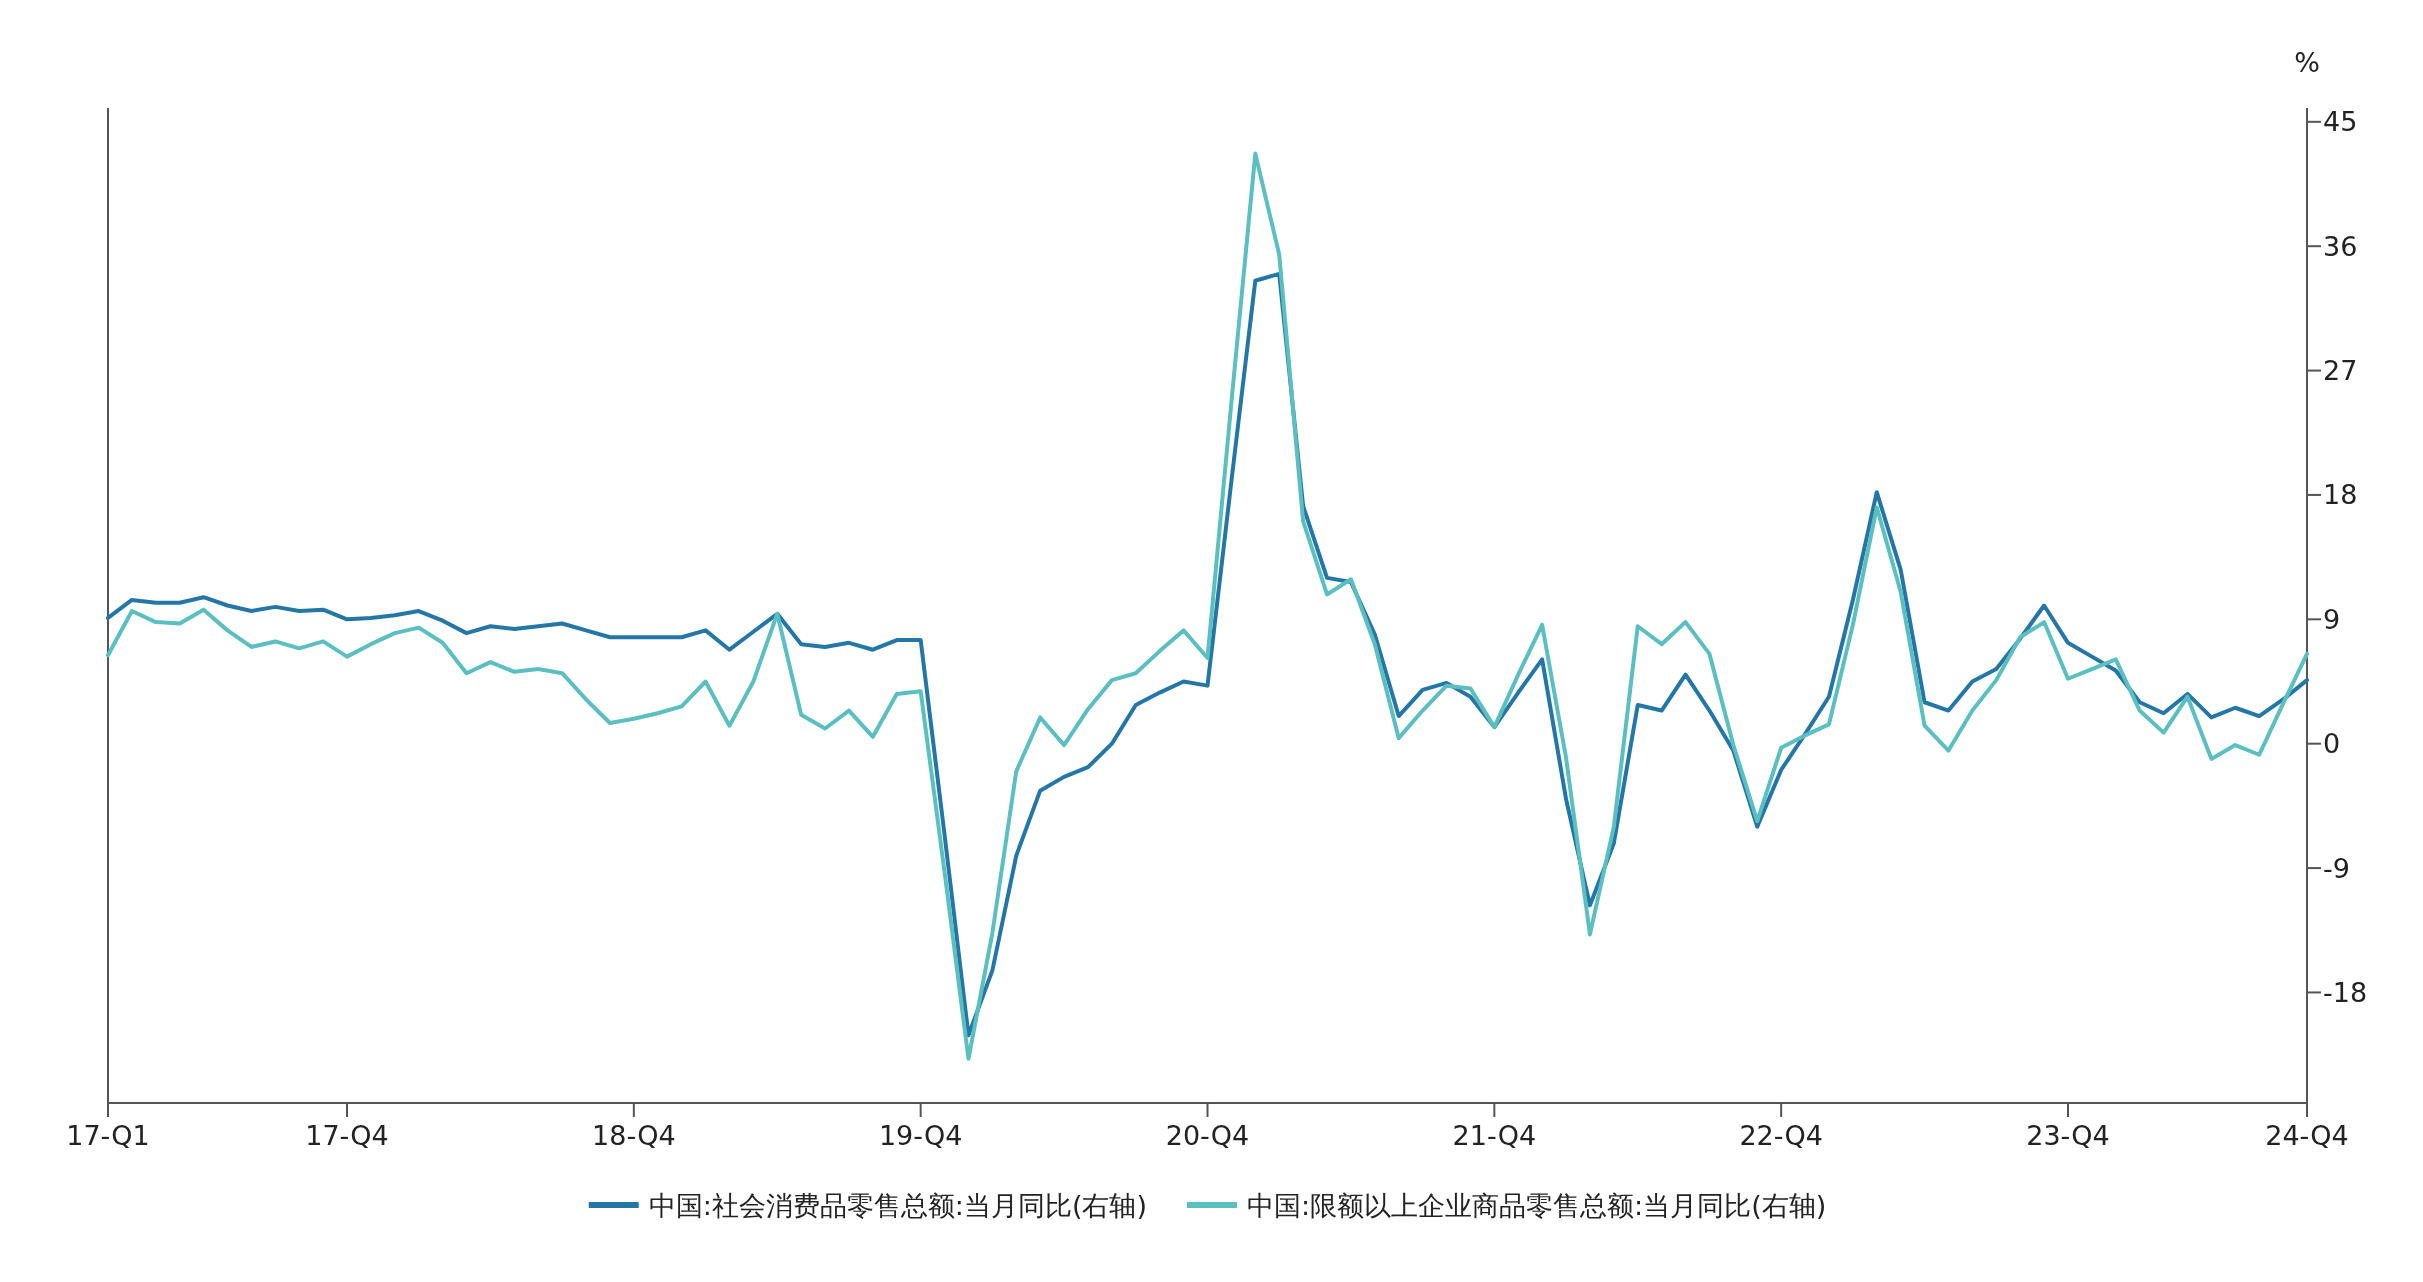 The width and height of the screenshot is (2423, 1282). I want to click on x-tick-label: 17-Q4, so click(347, 1135).